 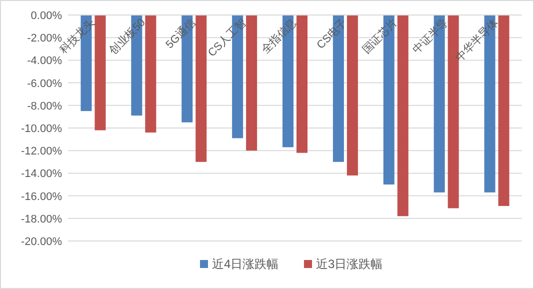 I want to click on y-tick-label: -20.00%, so click(x=41, y=242).